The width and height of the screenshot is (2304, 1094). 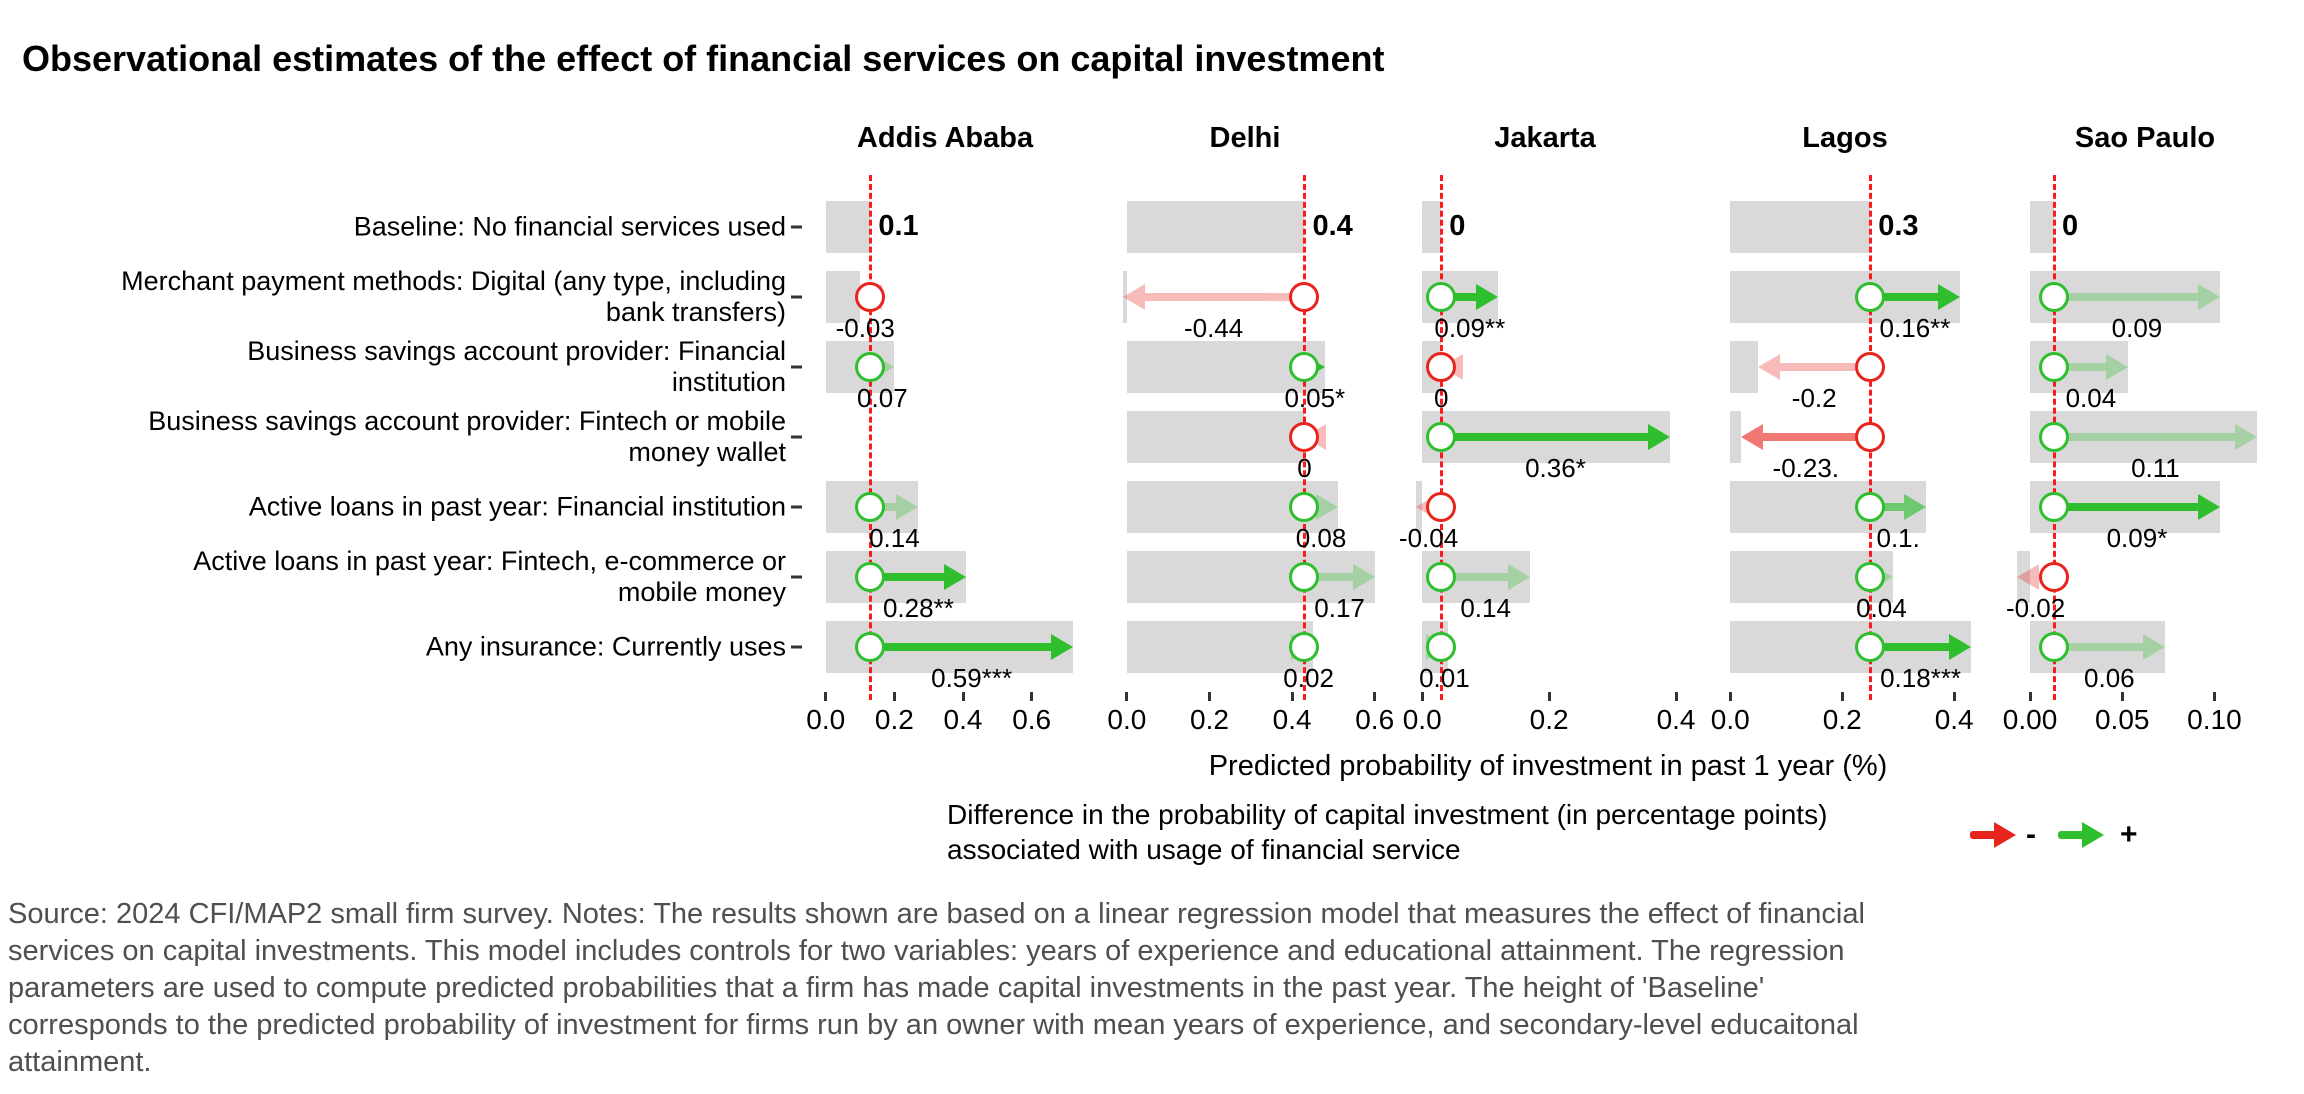 I want to click on value-label: 0.18***, so click(x=1921, y=678).